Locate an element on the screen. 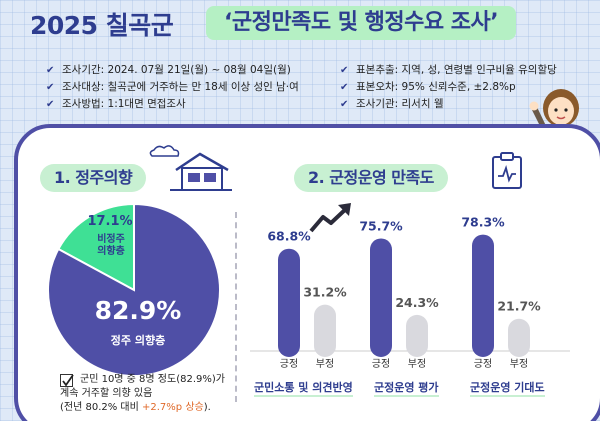 This screenshot has height=421, width=600. bar-value-label: 75.7% is located at coordinates (381, 225).